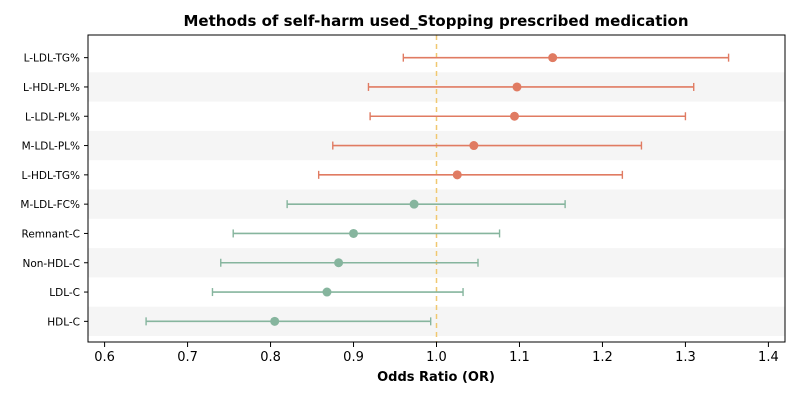 This screenshot has width=800, height=400. Describe the element at coordinates (64, 293) in the screenshot. I see `y-tick-label: LDL-C` at that location.